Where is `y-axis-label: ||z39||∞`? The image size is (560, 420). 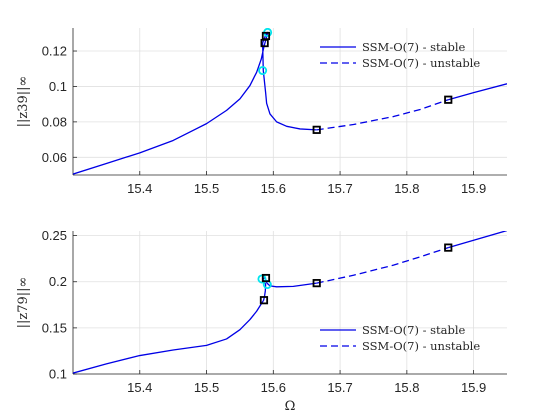
y-axis-label: ||z39||∞ is located at coordinates (23, 102).